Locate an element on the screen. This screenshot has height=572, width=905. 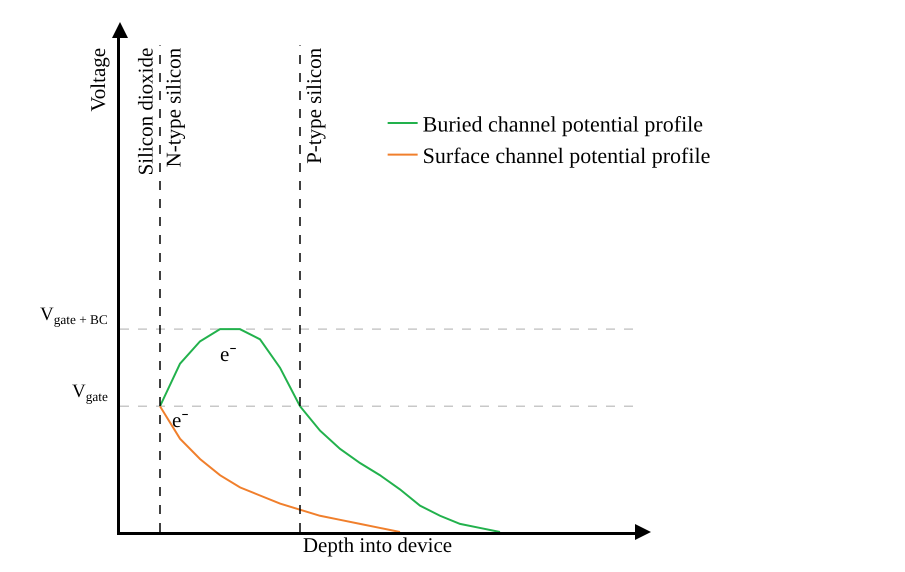
text: Voltage is located at coordinates (98, 80).